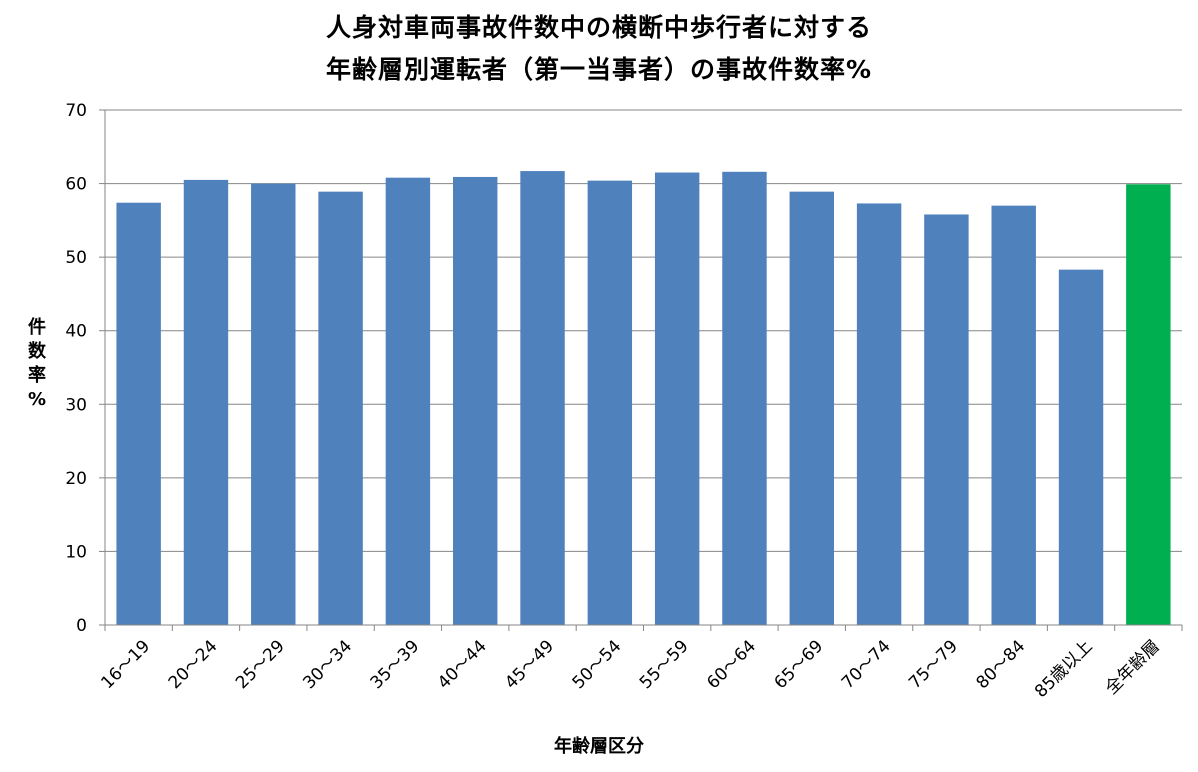 The image size is (1198, 772). What do you see at coordinates (76, 332) in the screenshot?
I see `y-tick-label: 40` at bounding box center [76, 332].